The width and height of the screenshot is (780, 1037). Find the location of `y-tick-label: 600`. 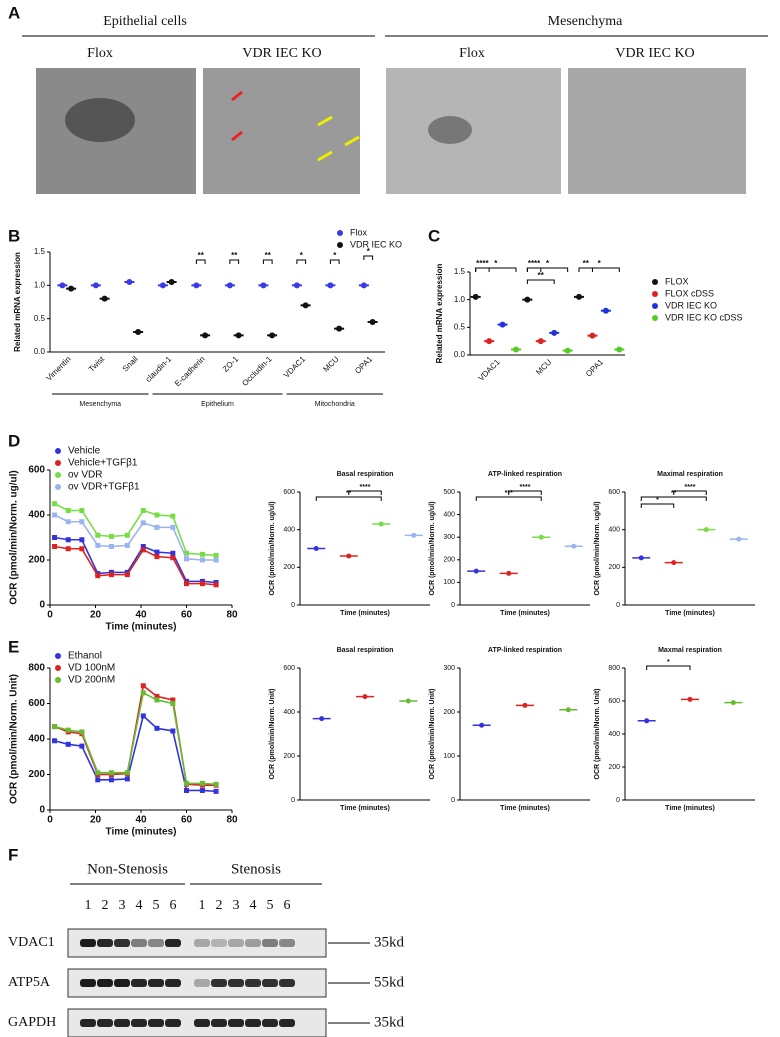

y-tick-label: 600 is located at coordinates (614, 492).